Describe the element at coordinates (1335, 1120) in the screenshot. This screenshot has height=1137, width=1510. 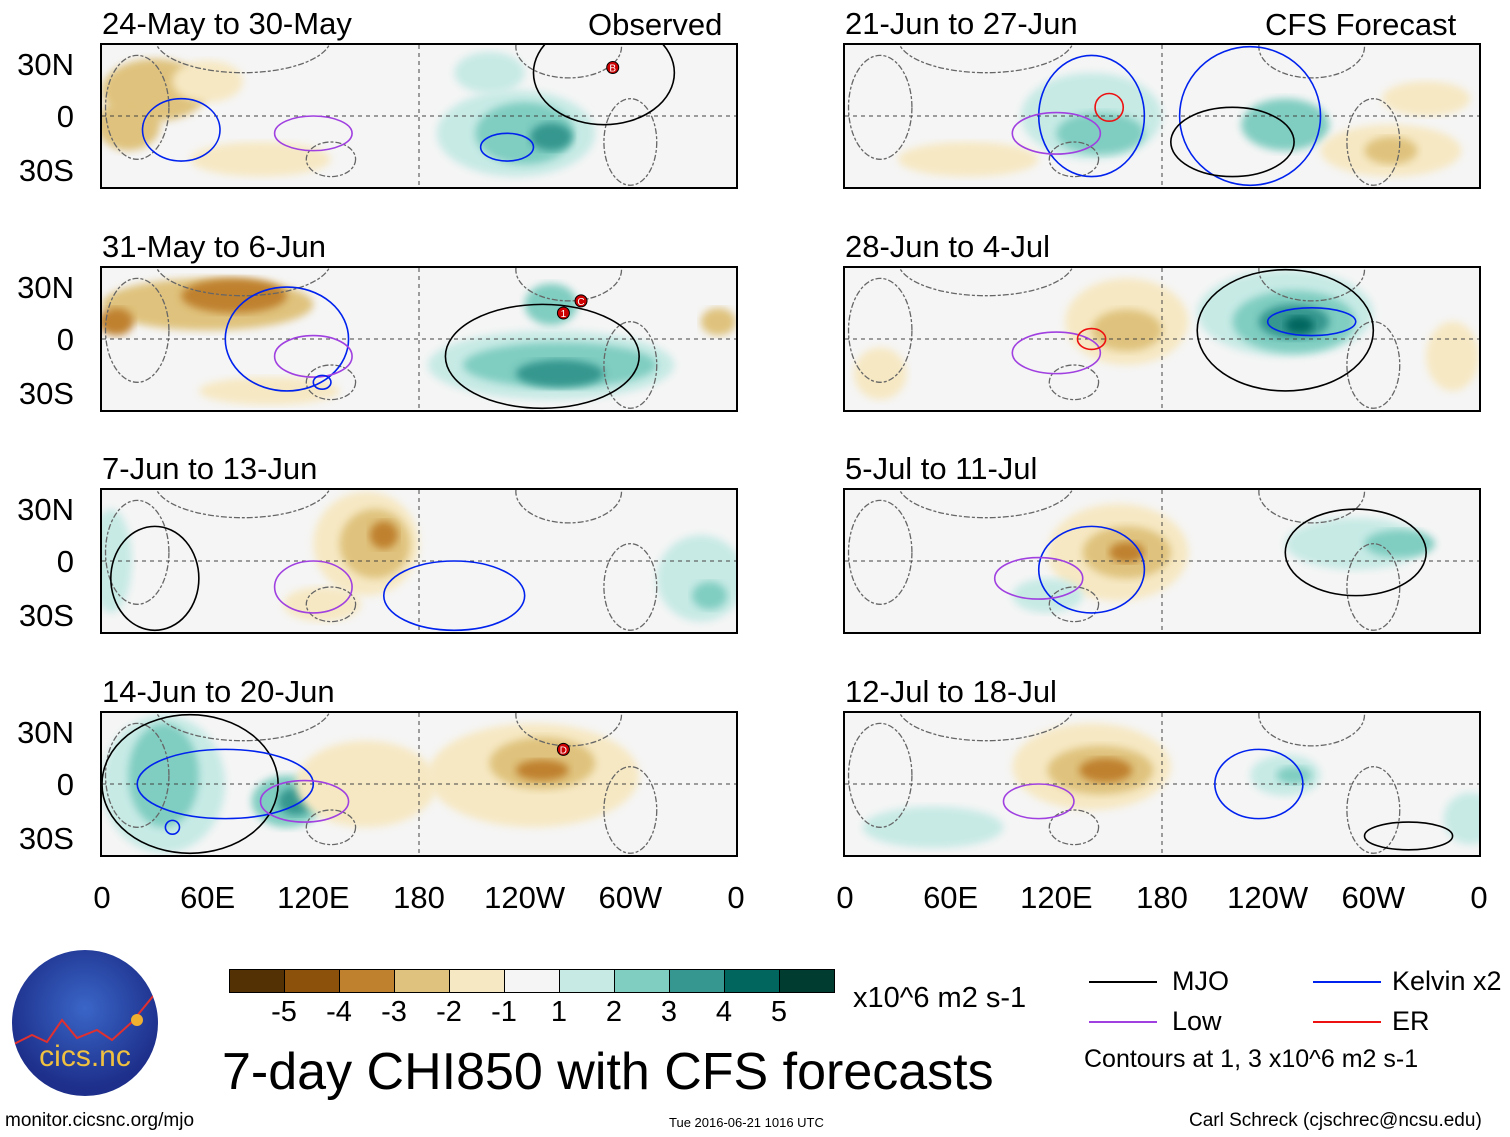
I see `footer-author: Carl Schreck (cjschrec@ncsu.edu)` at that location.